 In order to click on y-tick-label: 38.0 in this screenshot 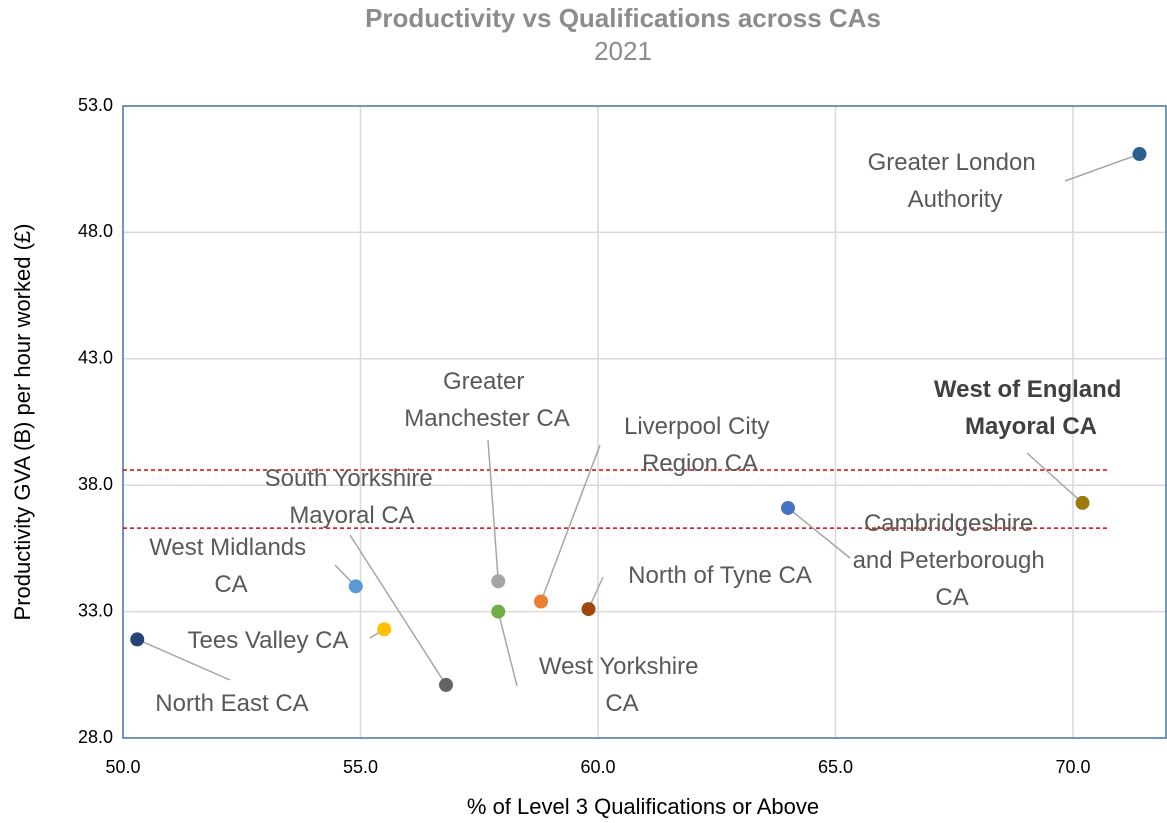, I will do `click(95, 484)`.